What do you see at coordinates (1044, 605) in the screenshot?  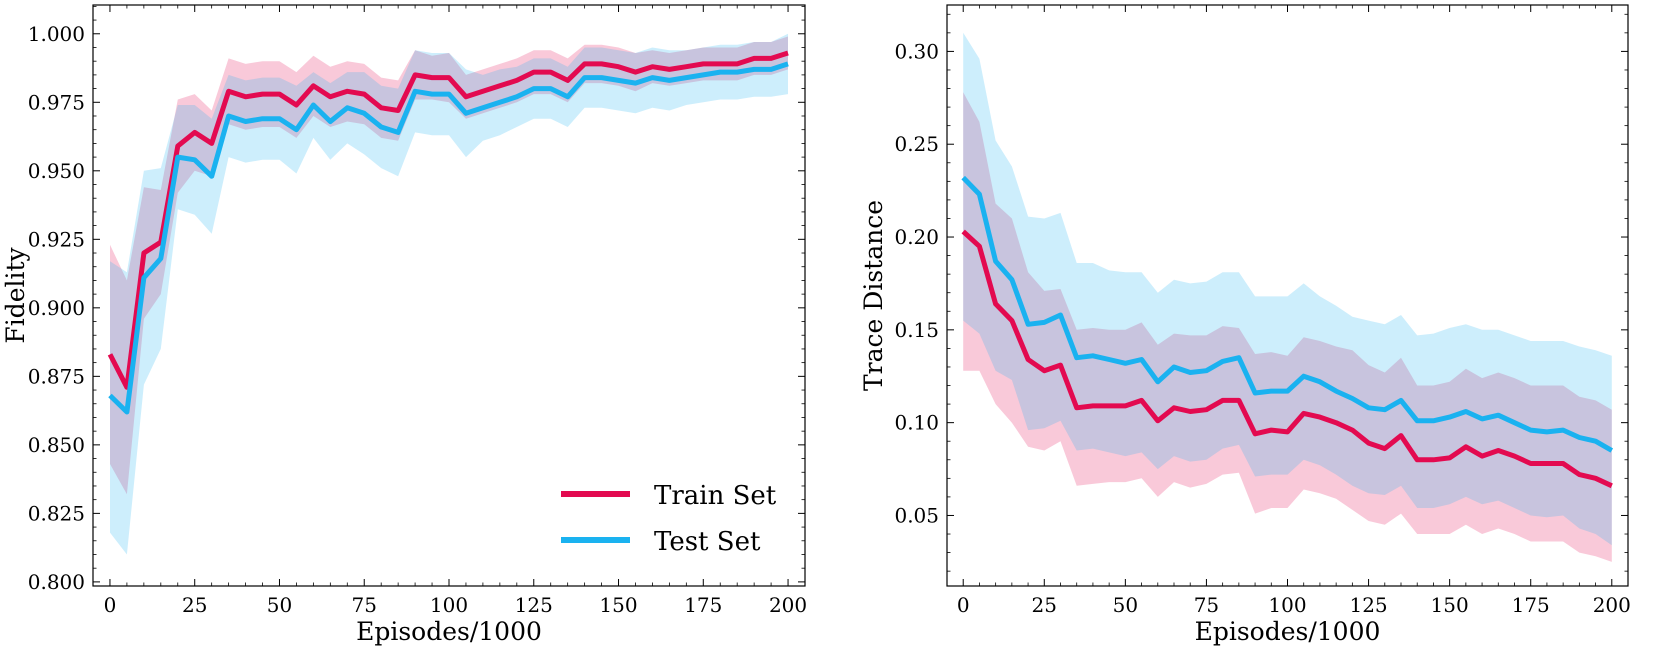 I see `trace-distance-x-tick-label: 25` at bounding box center [1044, 605].